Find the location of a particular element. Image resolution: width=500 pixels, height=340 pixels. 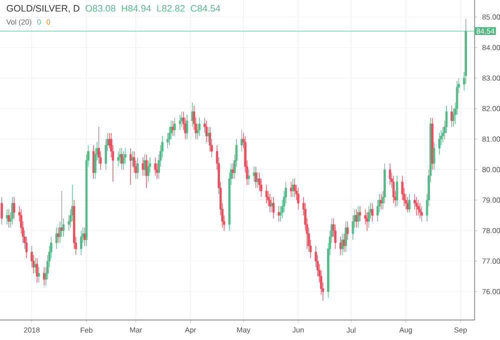

annotation: L82.82 is located at coordinates (171, 8).